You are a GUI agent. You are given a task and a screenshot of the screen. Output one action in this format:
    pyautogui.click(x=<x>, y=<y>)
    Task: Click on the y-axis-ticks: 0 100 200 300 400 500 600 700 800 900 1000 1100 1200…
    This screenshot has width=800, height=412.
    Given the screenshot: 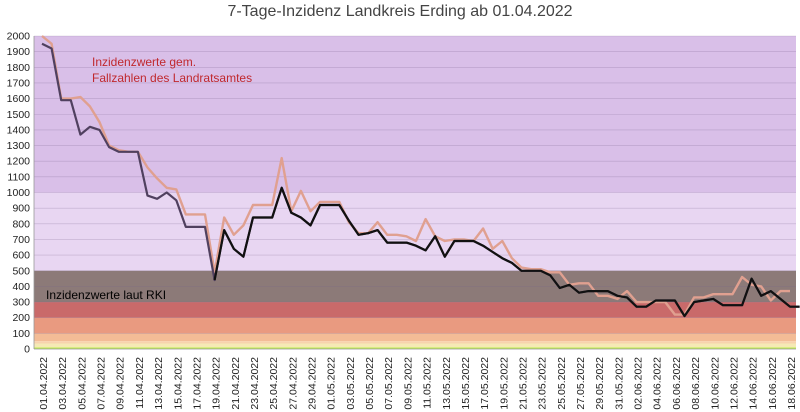 What is the action you would take?
    pyautogui.click(x=19, y=193)
    